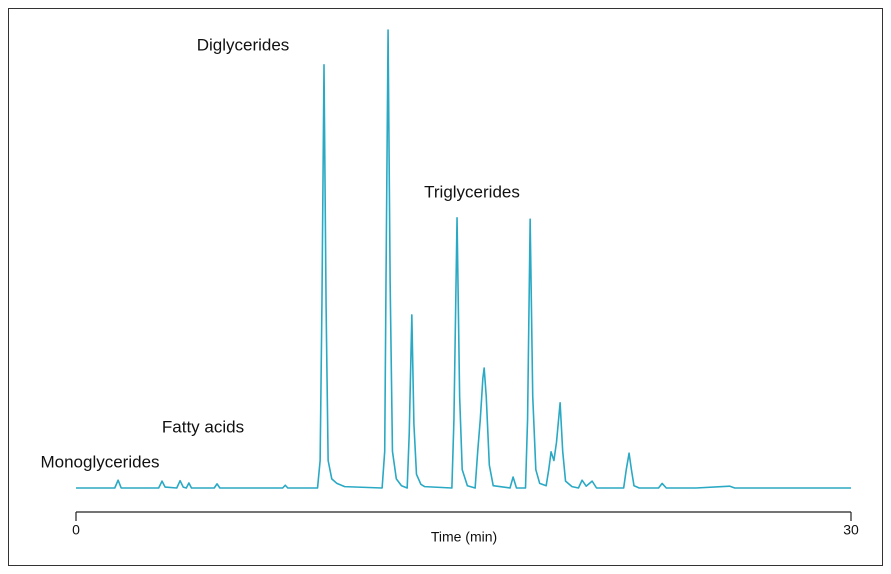 This screenshot has width=891, height=574. Describe the element at coordinates (76, 530) in the screenshot. I see `x-tick-label: 0` at that location.